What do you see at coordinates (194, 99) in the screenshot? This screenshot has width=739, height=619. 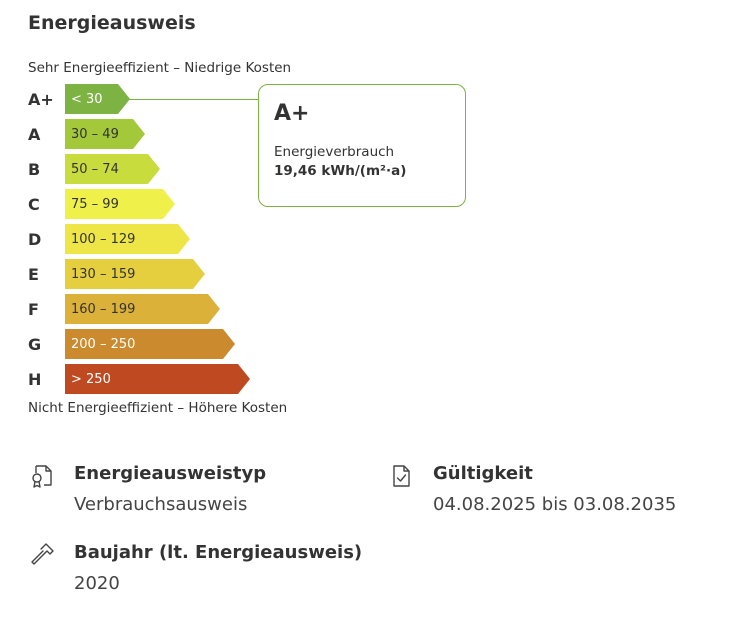 I see `result-connector-line` at bounding box center [194, 99].